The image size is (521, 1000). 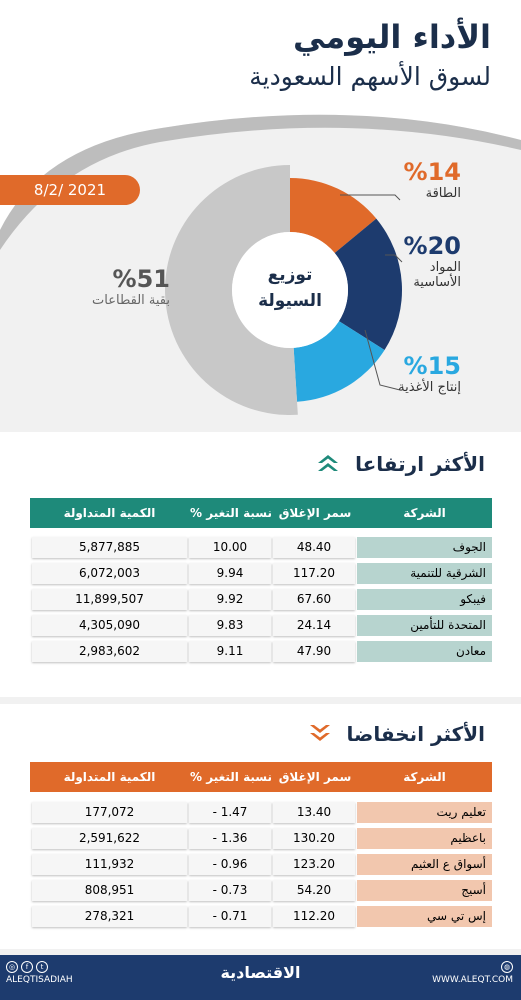 I want to click on donut-center-label: توزيع السيولة, so click(x=290, y=288).